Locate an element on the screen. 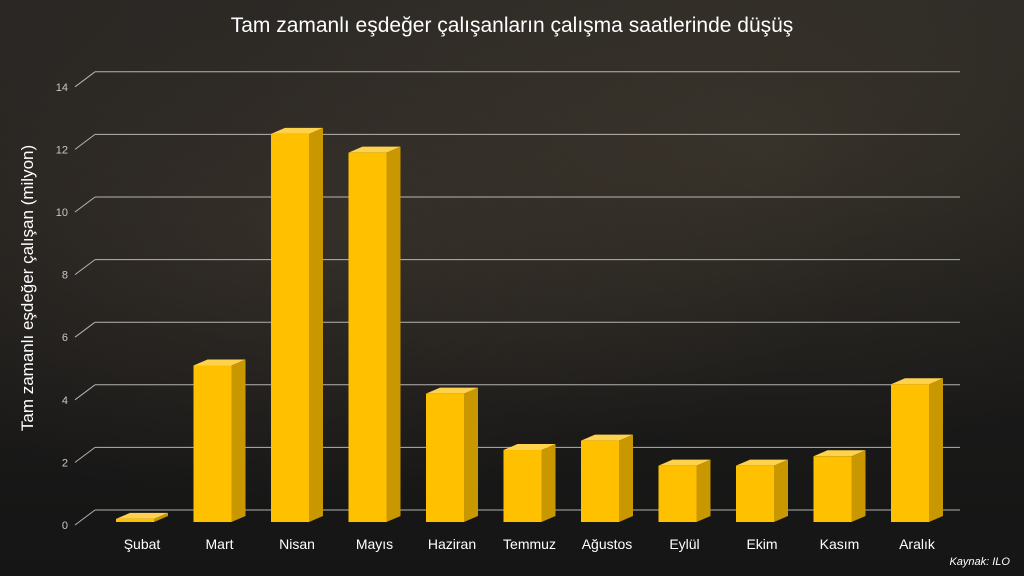 The width and height of the screenshot is (1024, 576). x-tick-label: Nisan is located at coordinates (297, 544).